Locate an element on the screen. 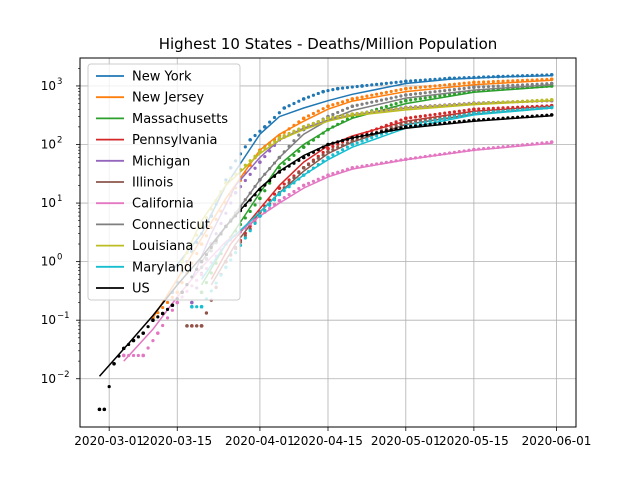  legend-label: Louisiana is located at coordinates (162, 246).